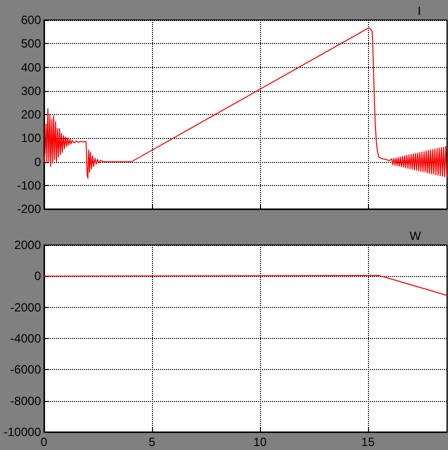  What do you see at coordinates (28, 245) in the screenshot?
I see `y-tick-label: 2000` at bounding box center [28, 245].